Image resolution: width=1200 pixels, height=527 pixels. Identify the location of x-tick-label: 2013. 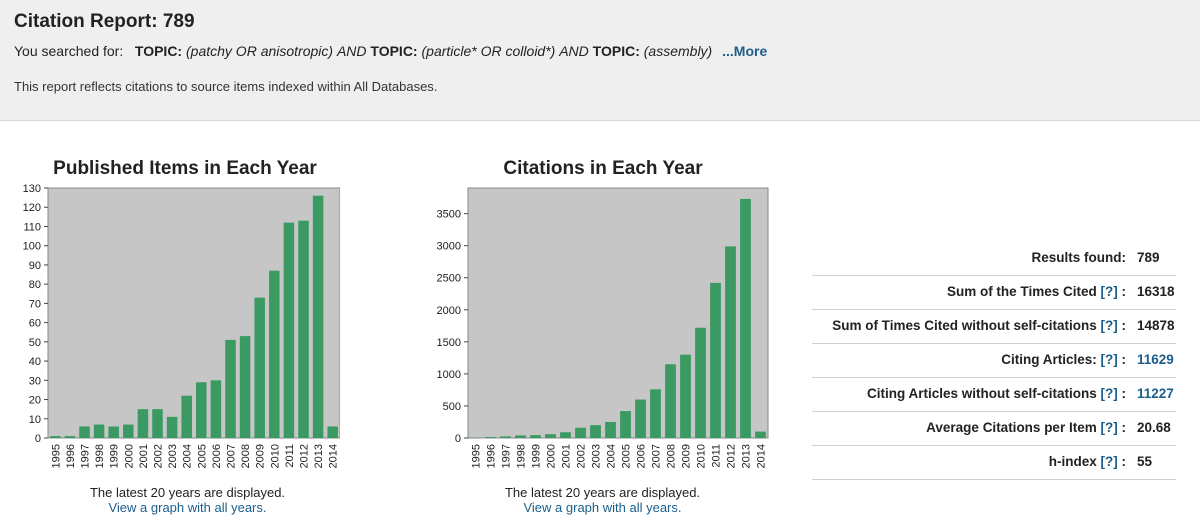
(747, 456).